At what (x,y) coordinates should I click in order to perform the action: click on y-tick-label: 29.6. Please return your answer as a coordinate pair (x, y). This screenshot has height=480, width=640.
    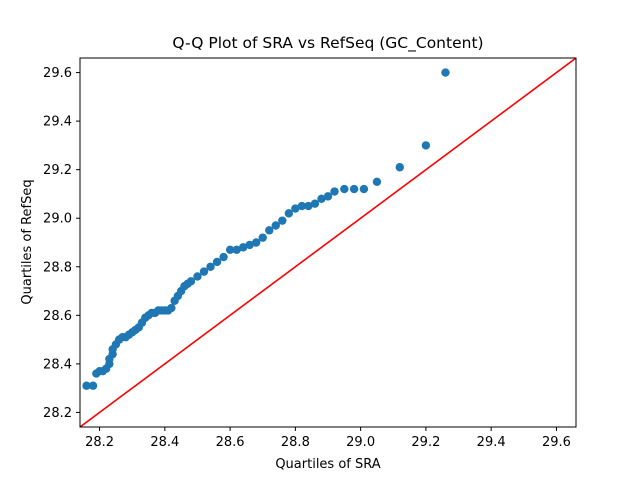
    Looking at the image, I should click on (57, 73).